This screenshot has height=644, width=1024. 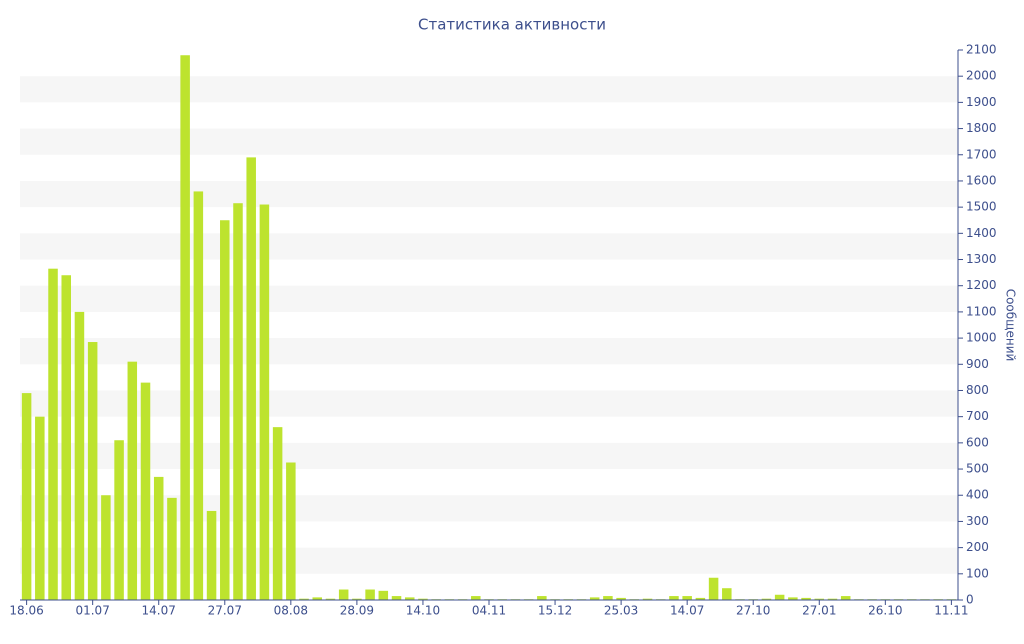 What do you see at coordinates (981, 50) in the screenshot?
I see `y-tick-label: 2100` at bounding box center [981, 50].